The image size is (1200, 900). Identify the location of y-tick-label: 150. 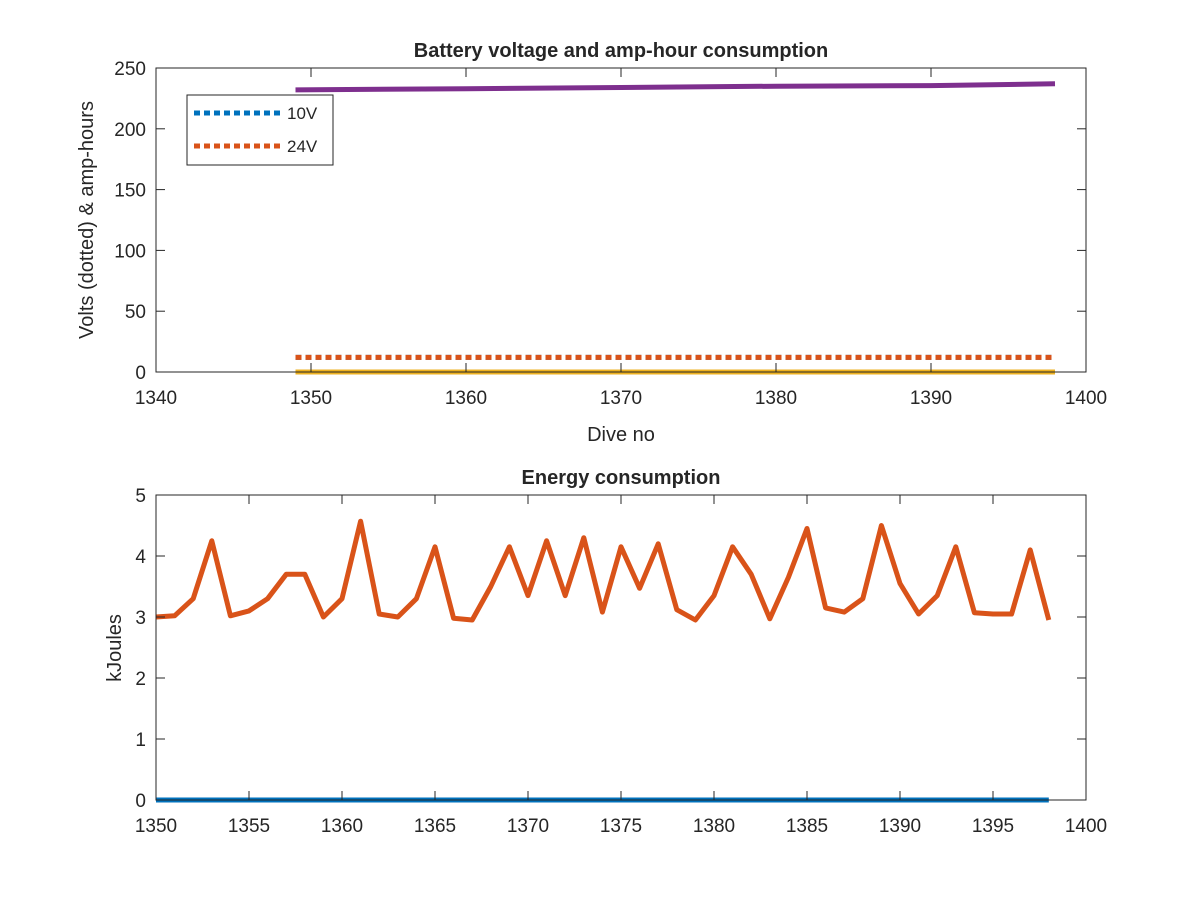
(130, 191).